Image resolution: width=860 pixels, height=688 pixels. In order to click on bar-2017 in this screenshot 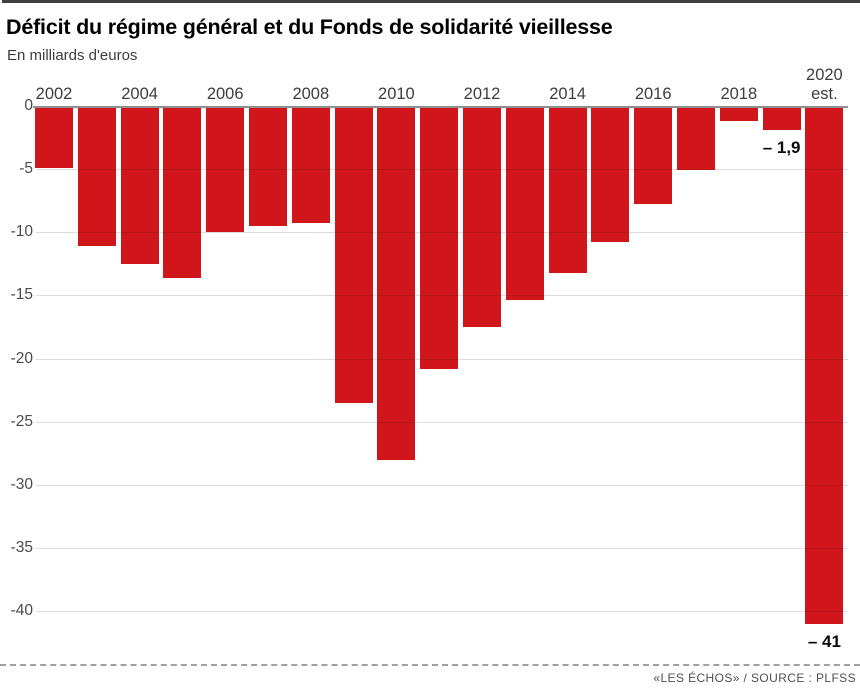, I will do `click(696, 139)`.